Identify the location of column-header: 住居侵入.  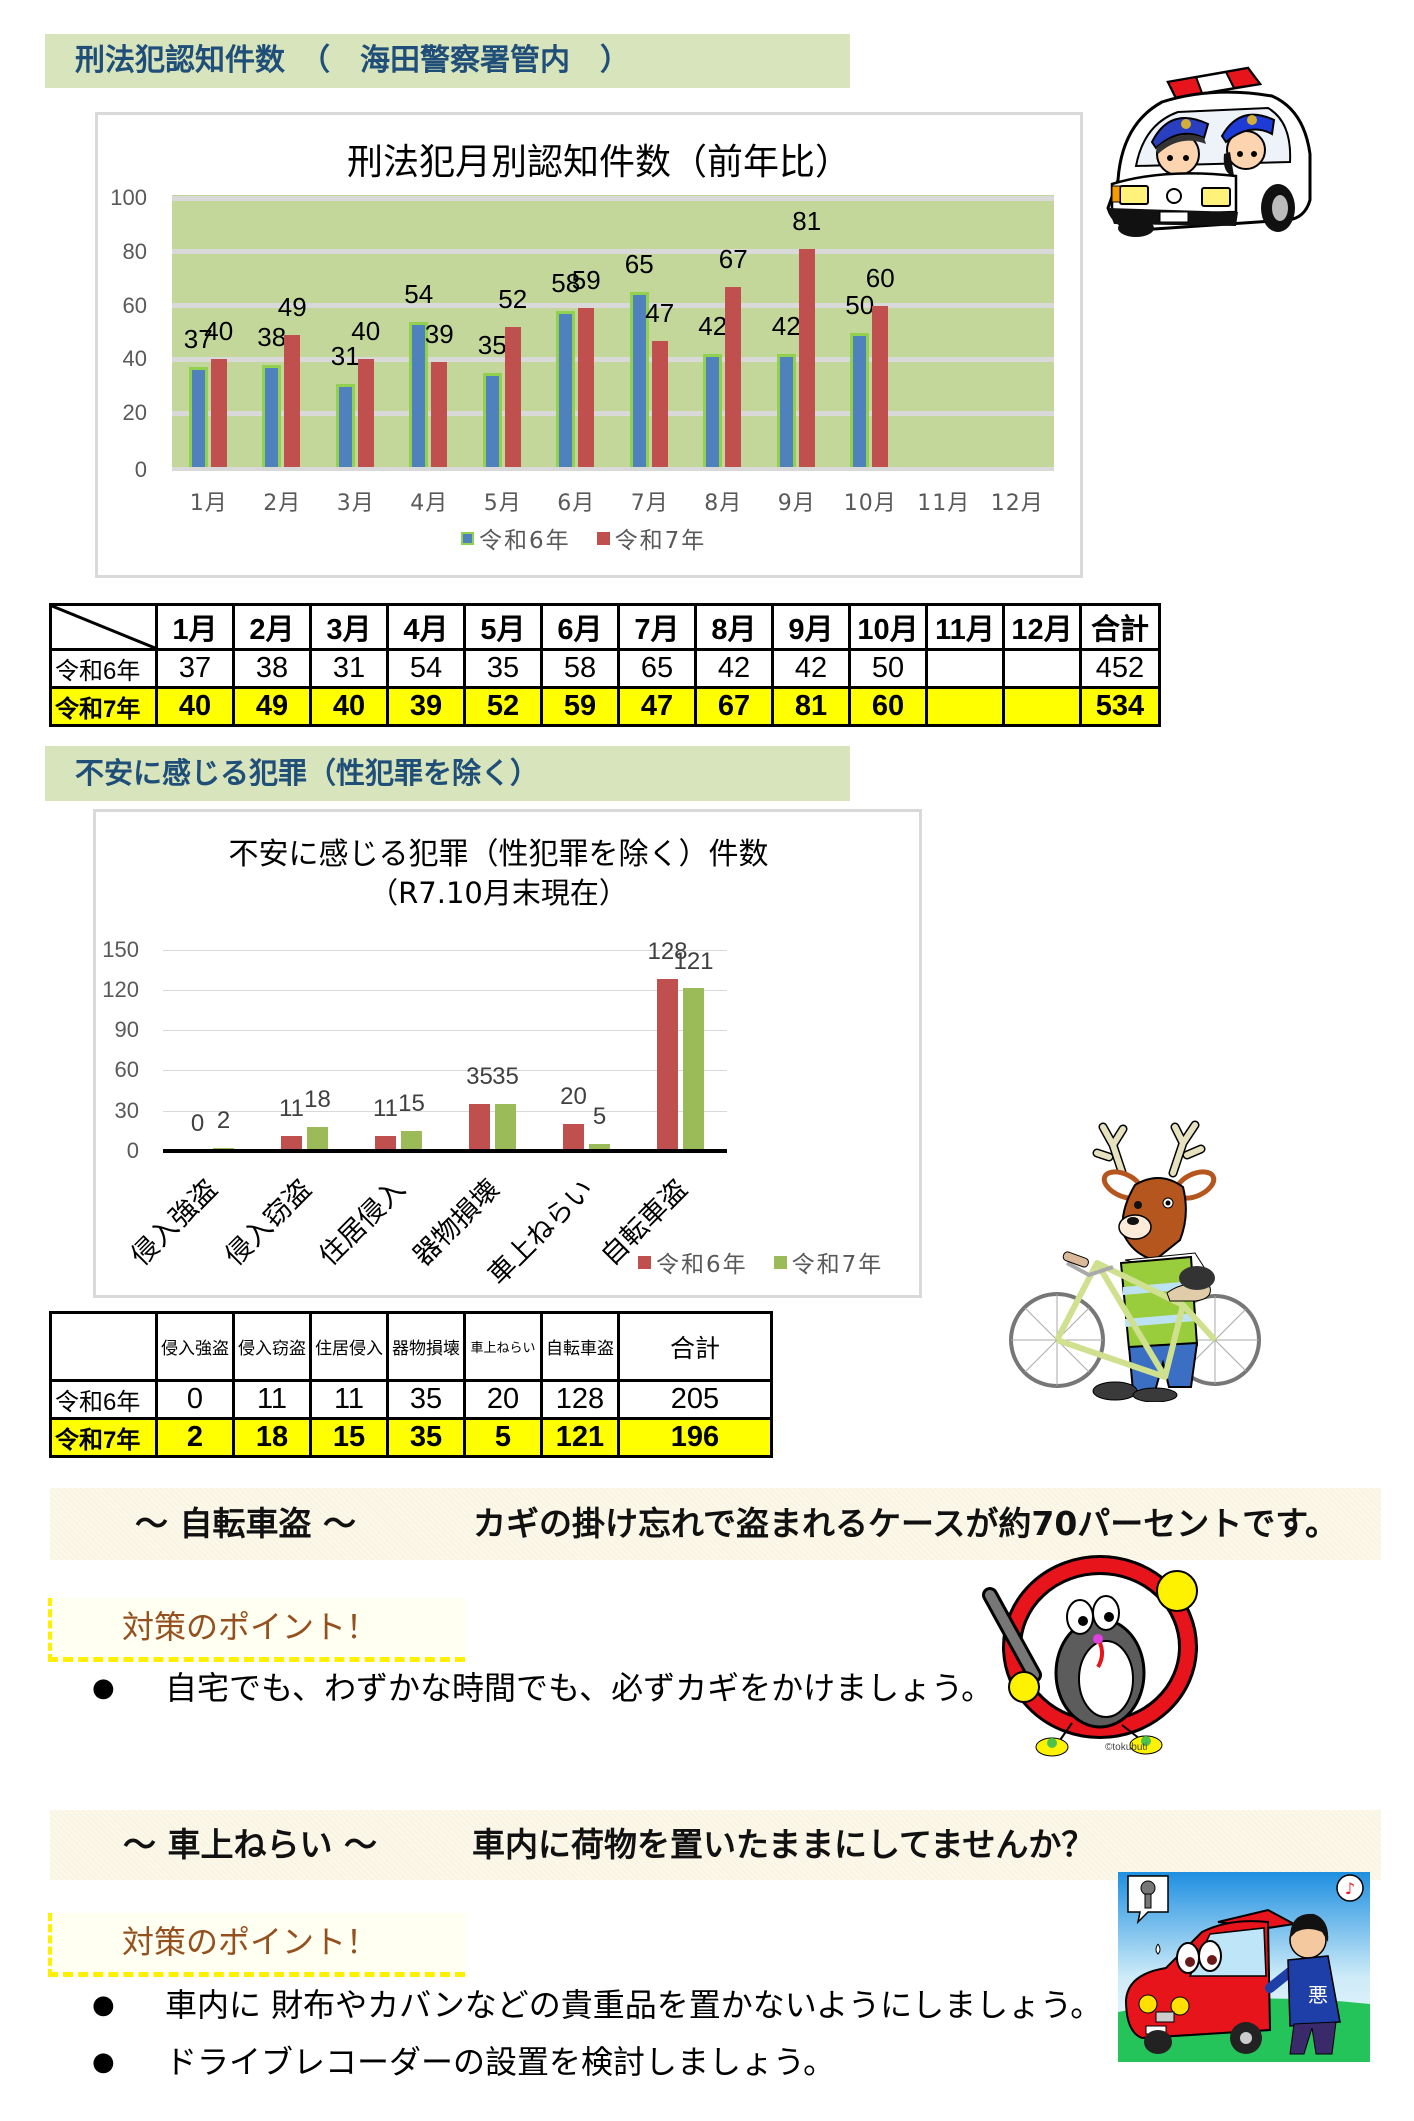
(349, 1346).